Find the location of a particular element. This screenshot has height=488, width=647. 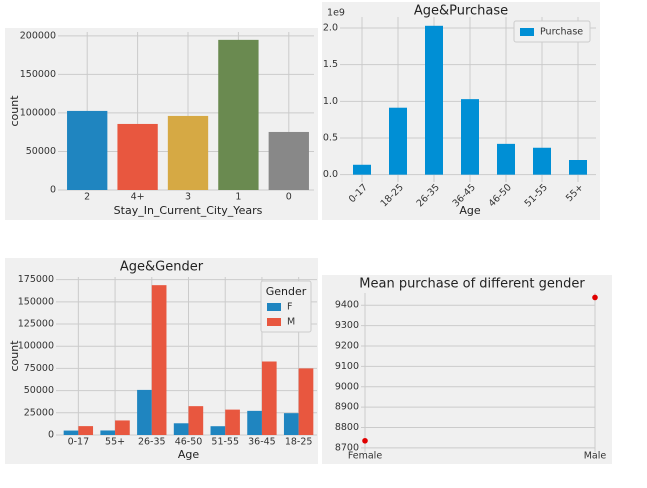

x-tick-label: Male is located at coordinates (595, 456).